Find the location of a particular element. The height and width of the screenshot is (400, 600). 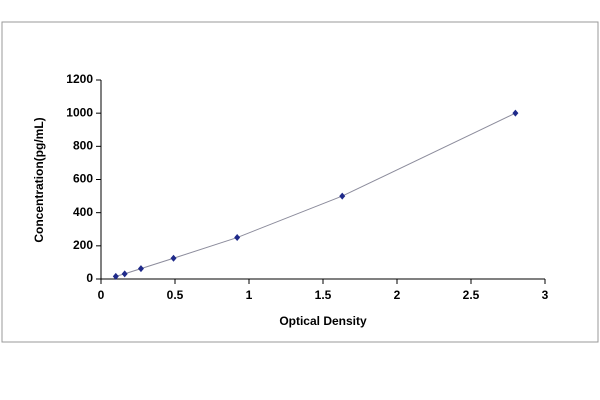

y-tick-label: 1200 is located at coordinates (79, 79).